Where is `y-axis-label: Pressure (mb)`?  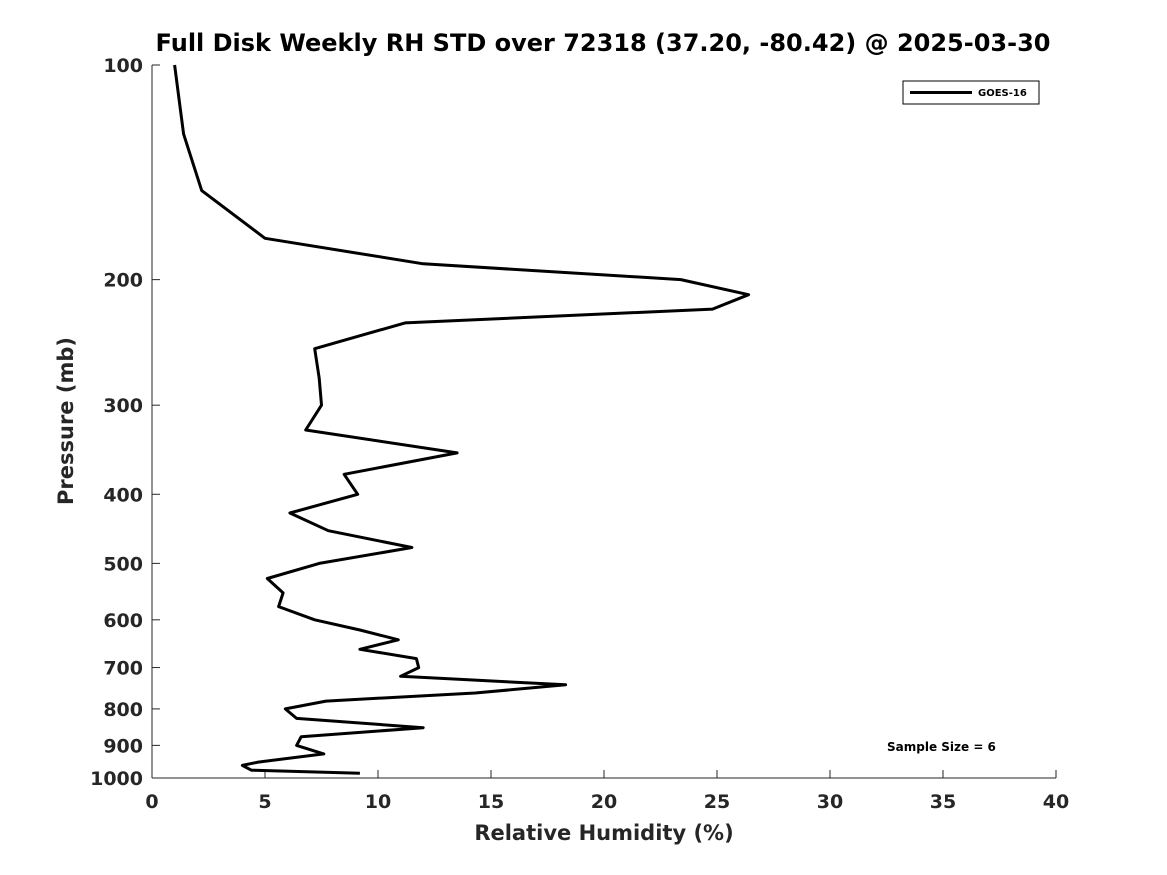 y-axis-label: Pressure (mb) is located at coordinates (66, 421).